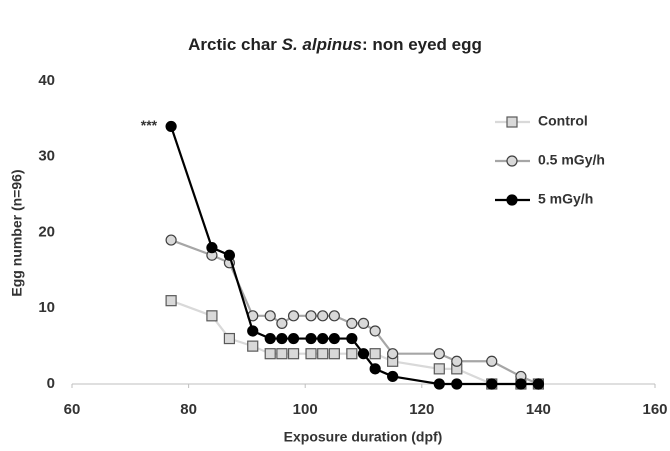  I want to click on title-part: : non eyed egg, so click(422, 44).